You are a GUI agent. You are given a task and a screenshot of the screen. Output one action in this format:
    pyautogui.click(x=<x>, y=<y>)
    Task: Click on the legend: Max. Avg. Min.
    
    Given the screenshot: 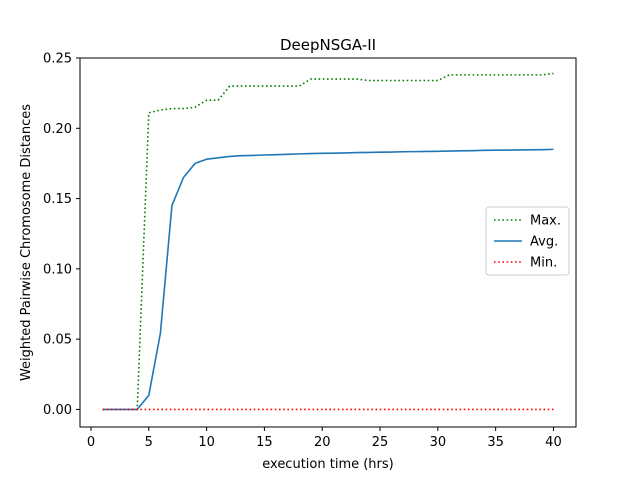 What is the action you would take?
    pyautogui.click(x=527, y=241)
    